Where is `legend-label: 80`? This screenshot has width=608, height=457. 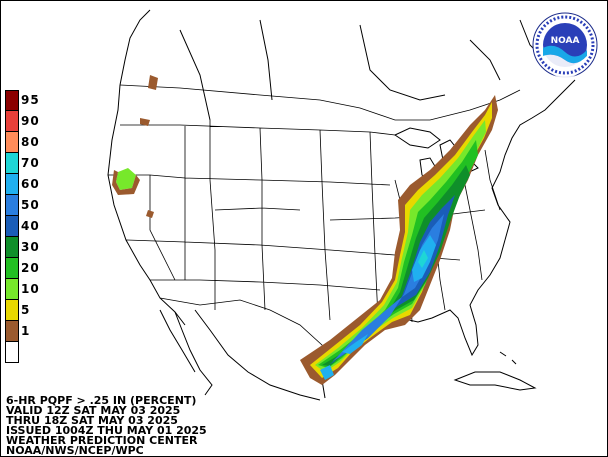 legend-label: 80 is located at coordinates (30, 142).